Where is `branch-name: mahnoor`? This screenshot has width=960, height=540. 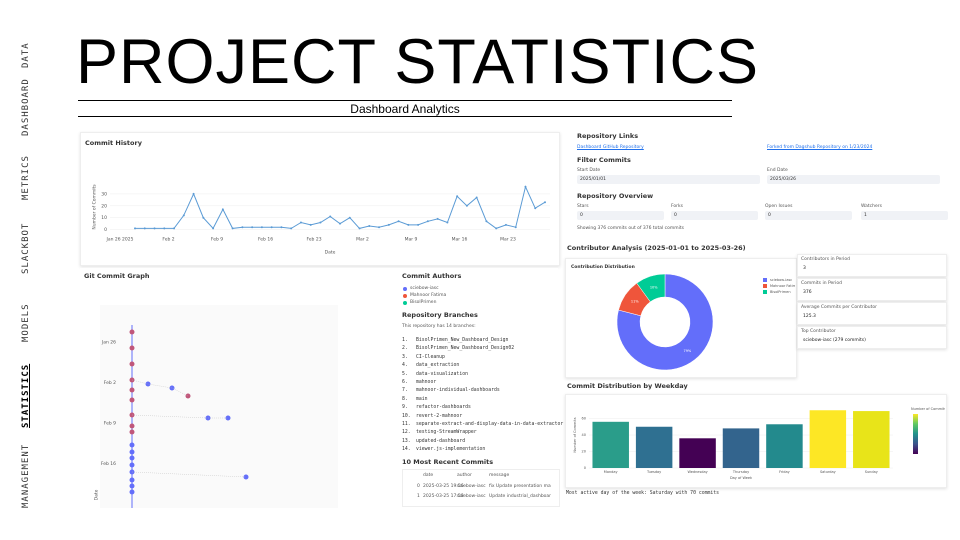
branch-name: mahnoor is located at coordinates (426, 382).